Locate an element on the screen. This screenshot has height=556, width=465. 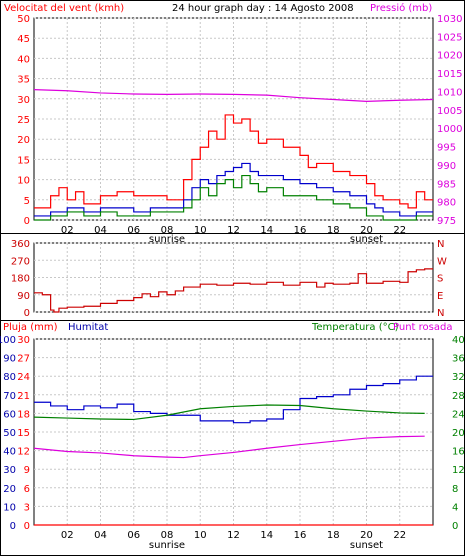
compass-label: S is located at coordinates (440, 279).